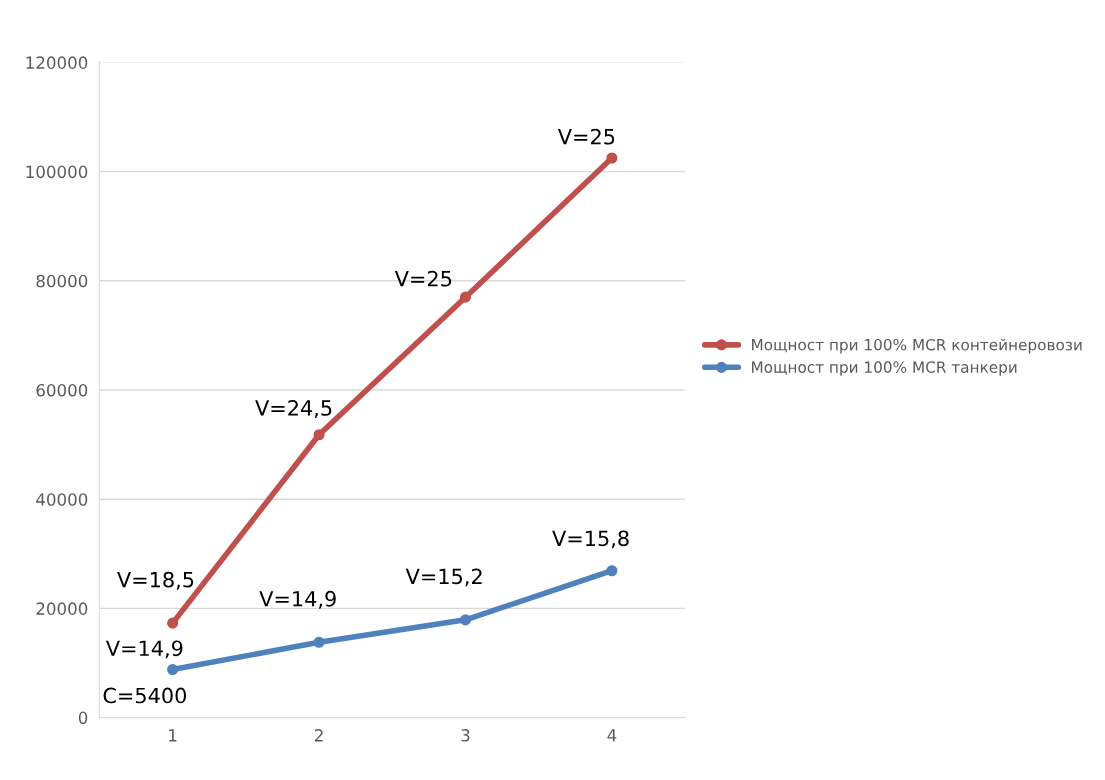  I want to click on x-tick-label: 1, so click(173, 735).